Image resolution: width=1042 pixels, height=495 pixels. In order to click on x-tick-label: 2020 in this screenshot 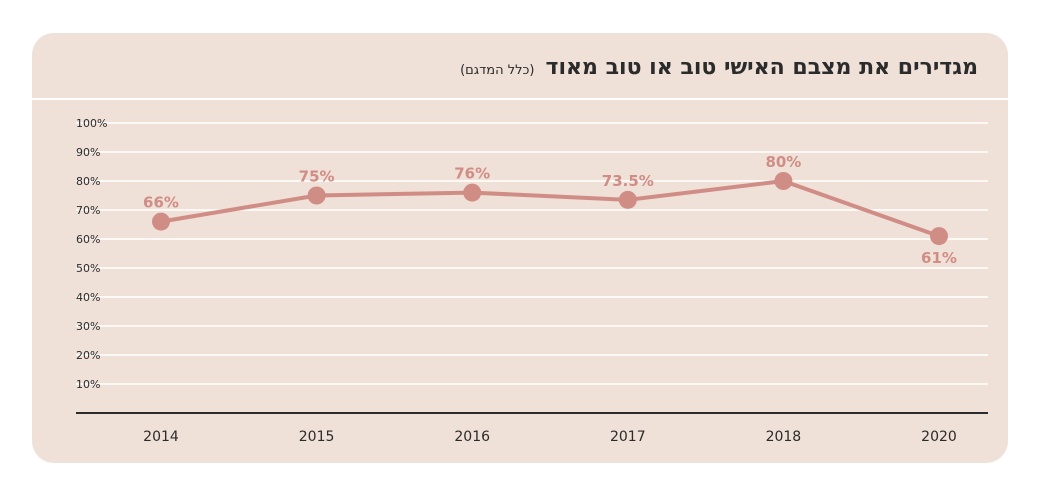, I will do `click(939, 437)`.